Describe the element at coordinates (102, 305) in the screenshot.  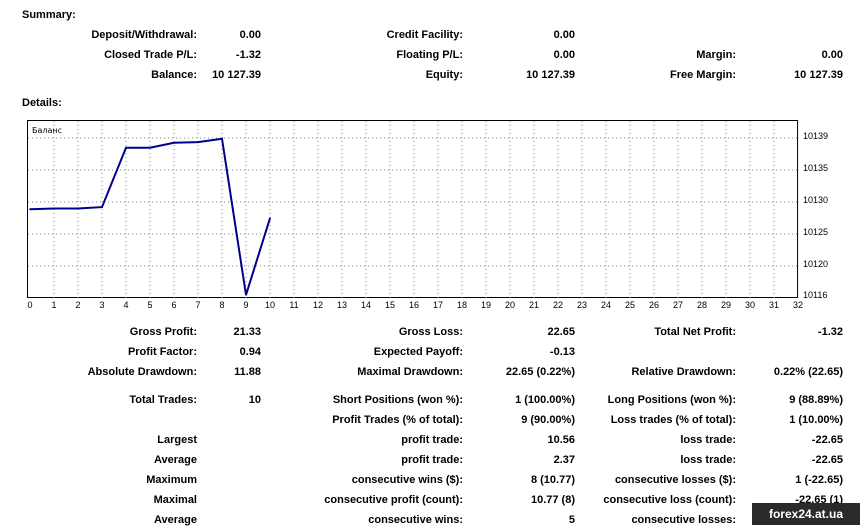
I see `x-tick-label: 3` at that location.